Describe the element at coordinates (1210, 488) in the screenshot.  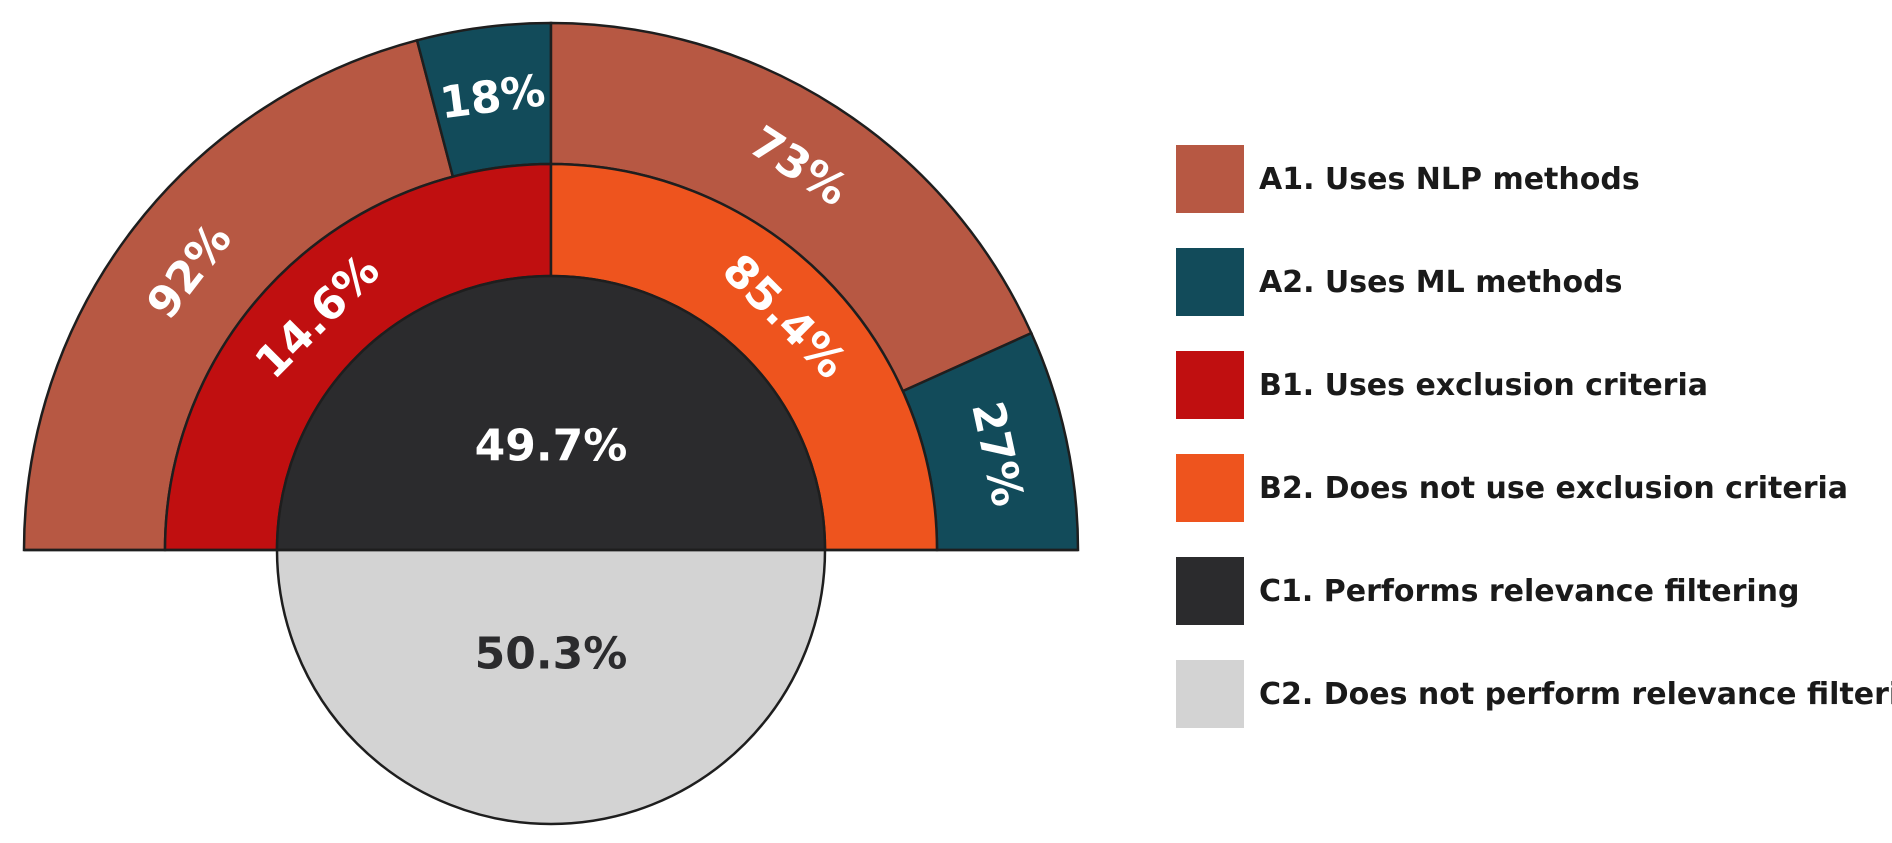
I see `legend-swatch-b2` at that location.